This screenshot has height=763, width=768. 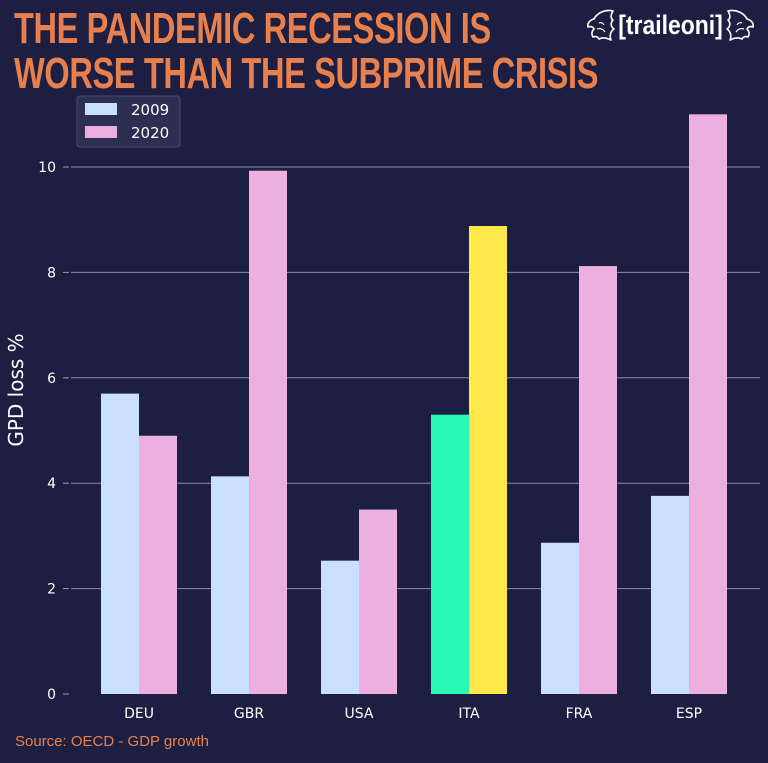 I want to click on bar-ita-2020, so click(x=488, y=460).